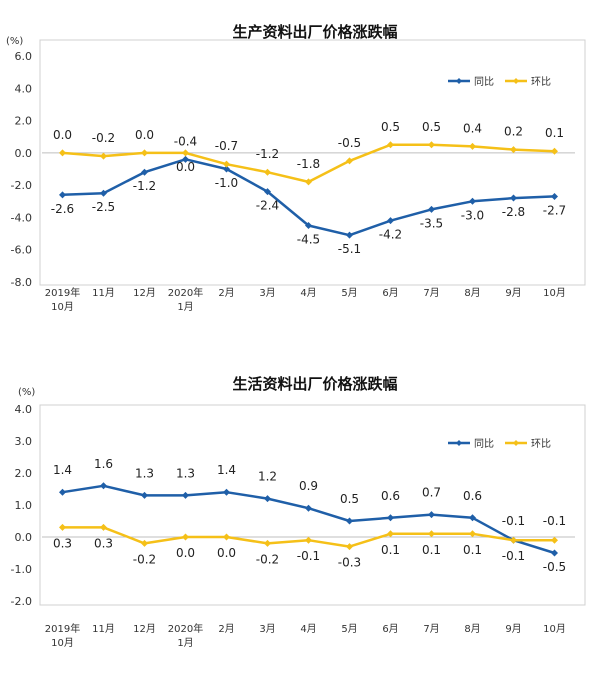 The image size is (590, 674). Describe the element at coordinates (472, 496) in the screenshot. I see `data-label: 0.6` at that location.